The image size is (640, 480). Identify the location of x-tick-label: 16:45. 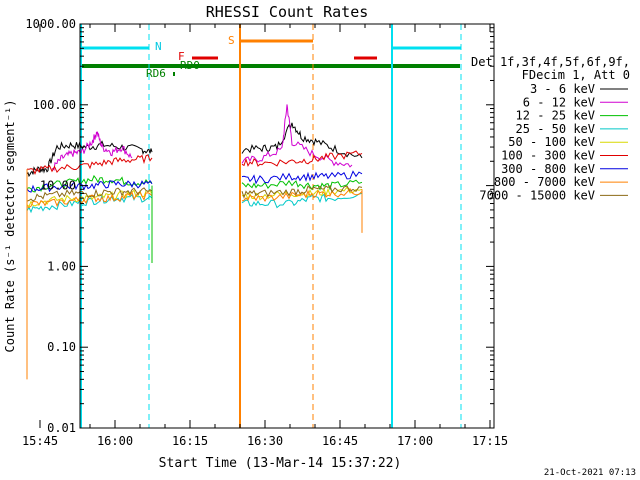
(340, 441).